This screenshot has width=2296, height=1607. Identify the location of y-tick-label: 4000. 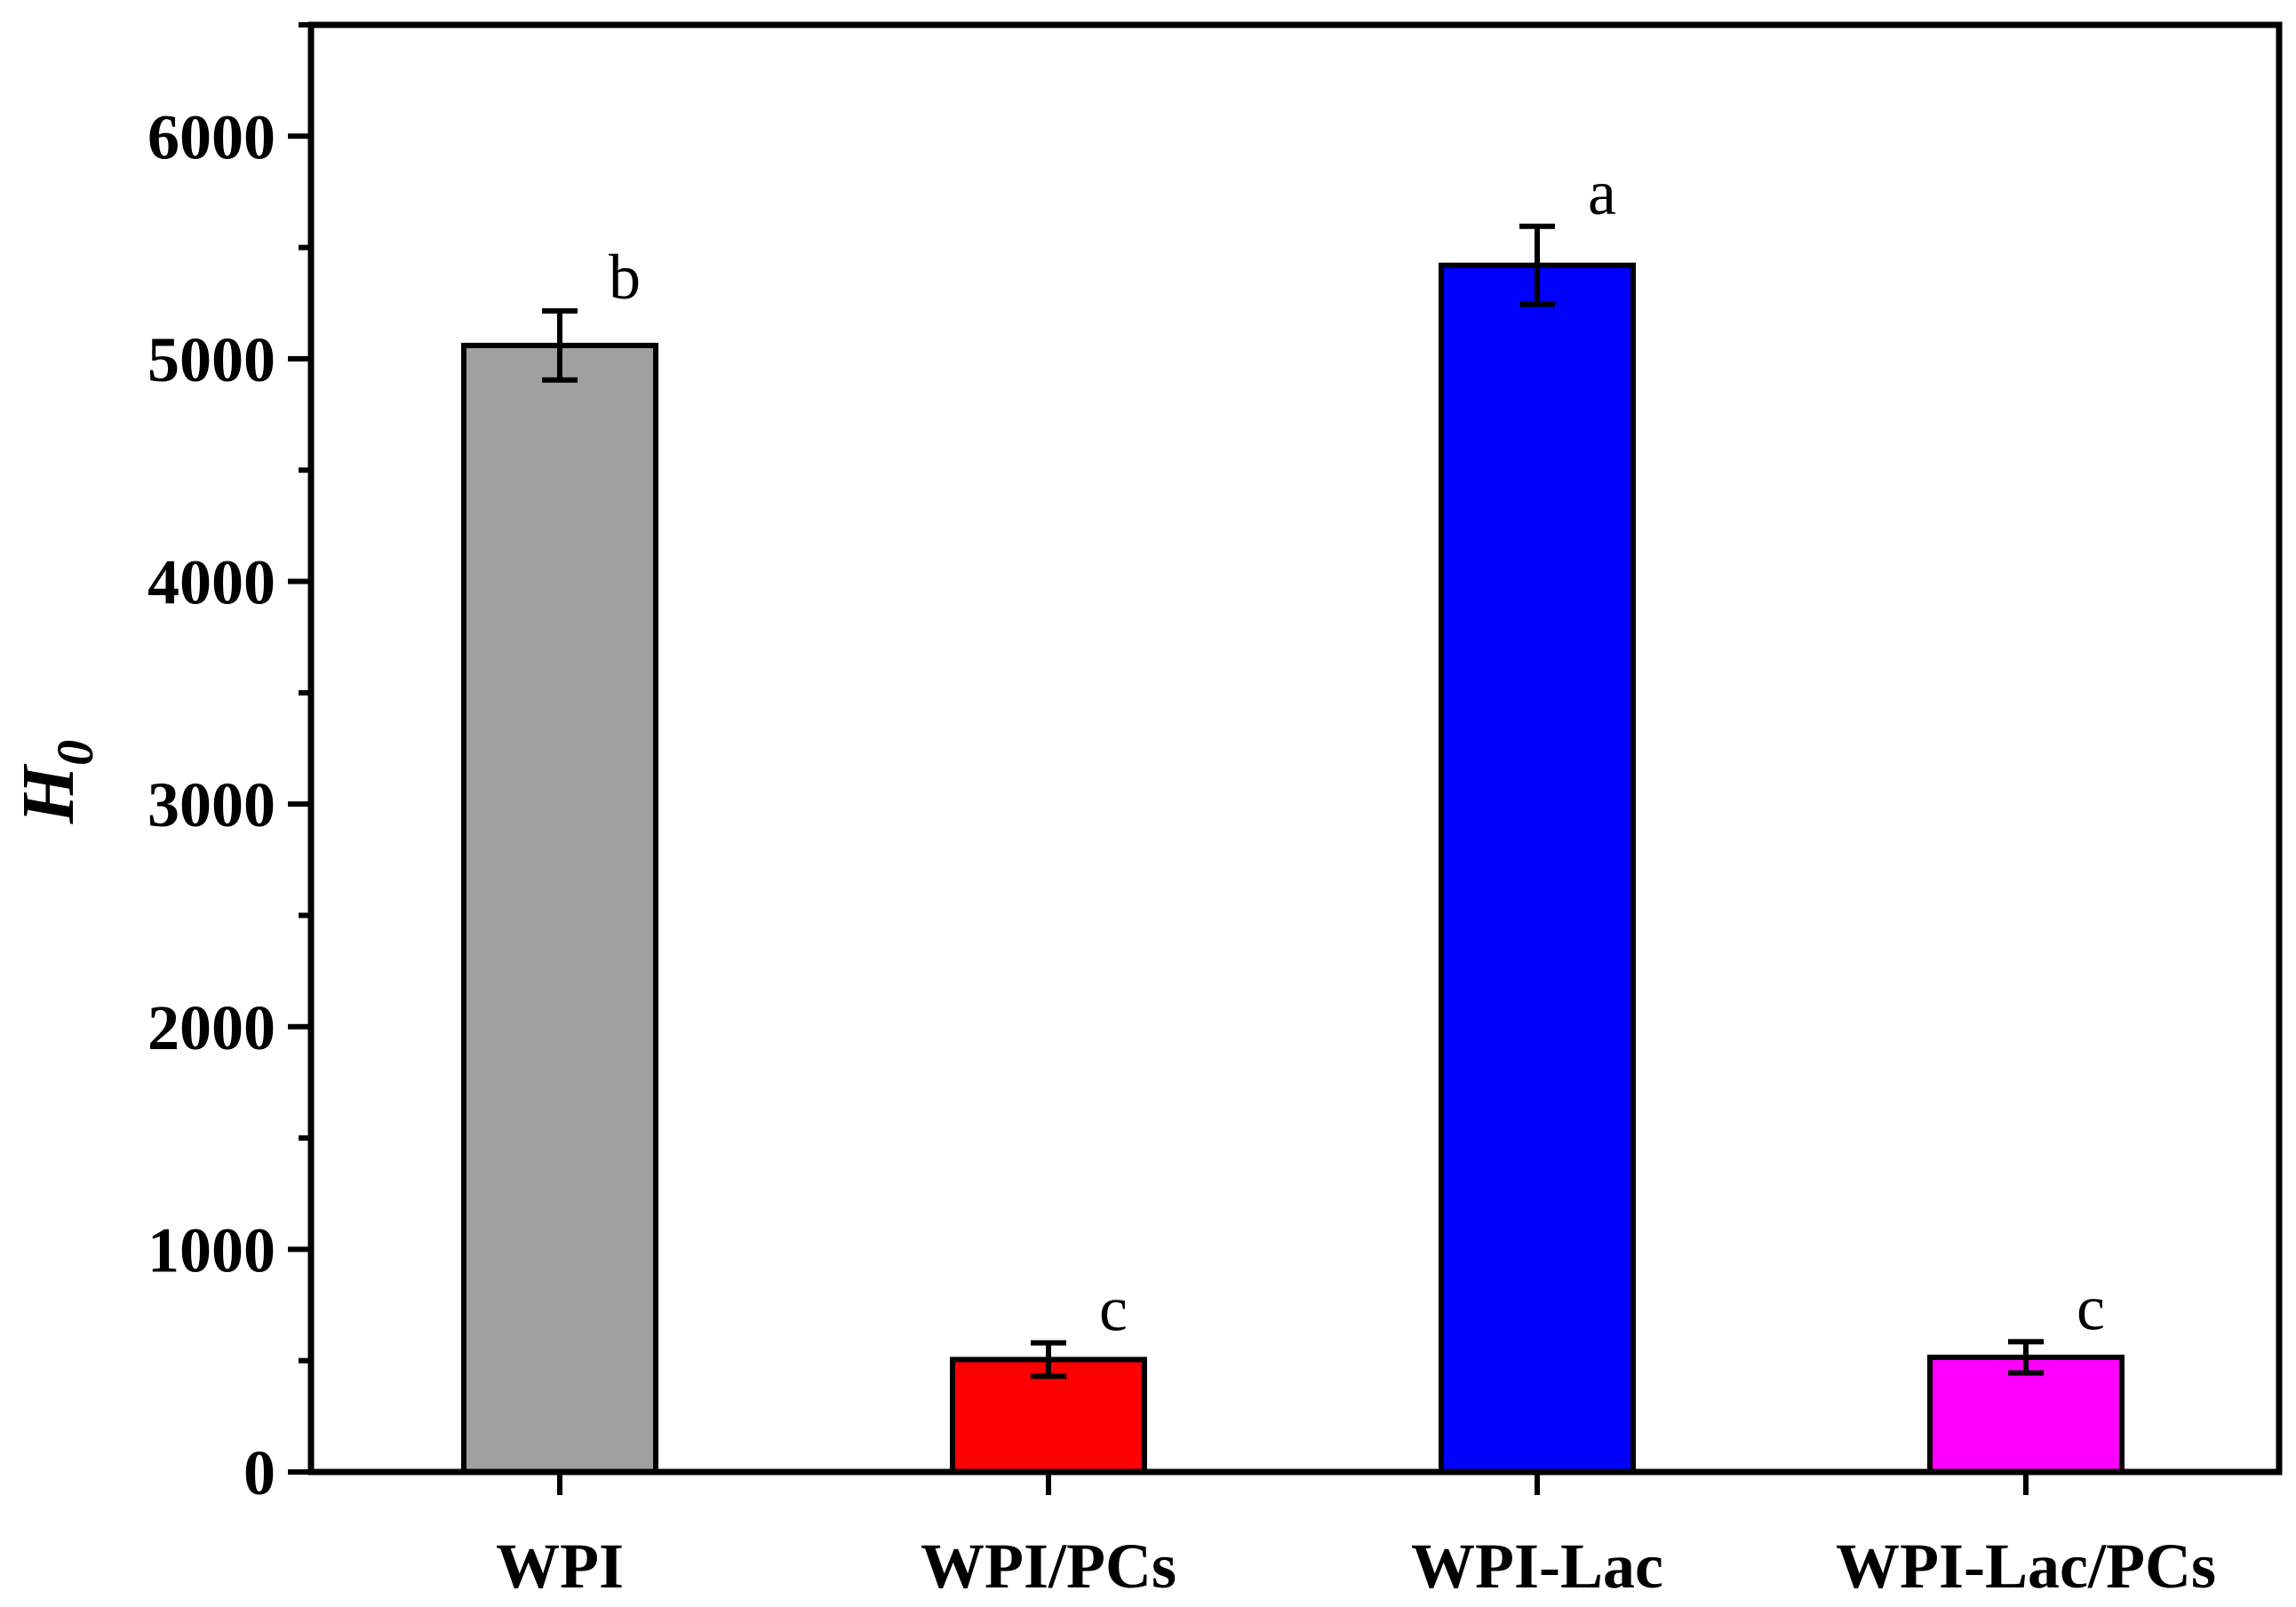
(211, 582).